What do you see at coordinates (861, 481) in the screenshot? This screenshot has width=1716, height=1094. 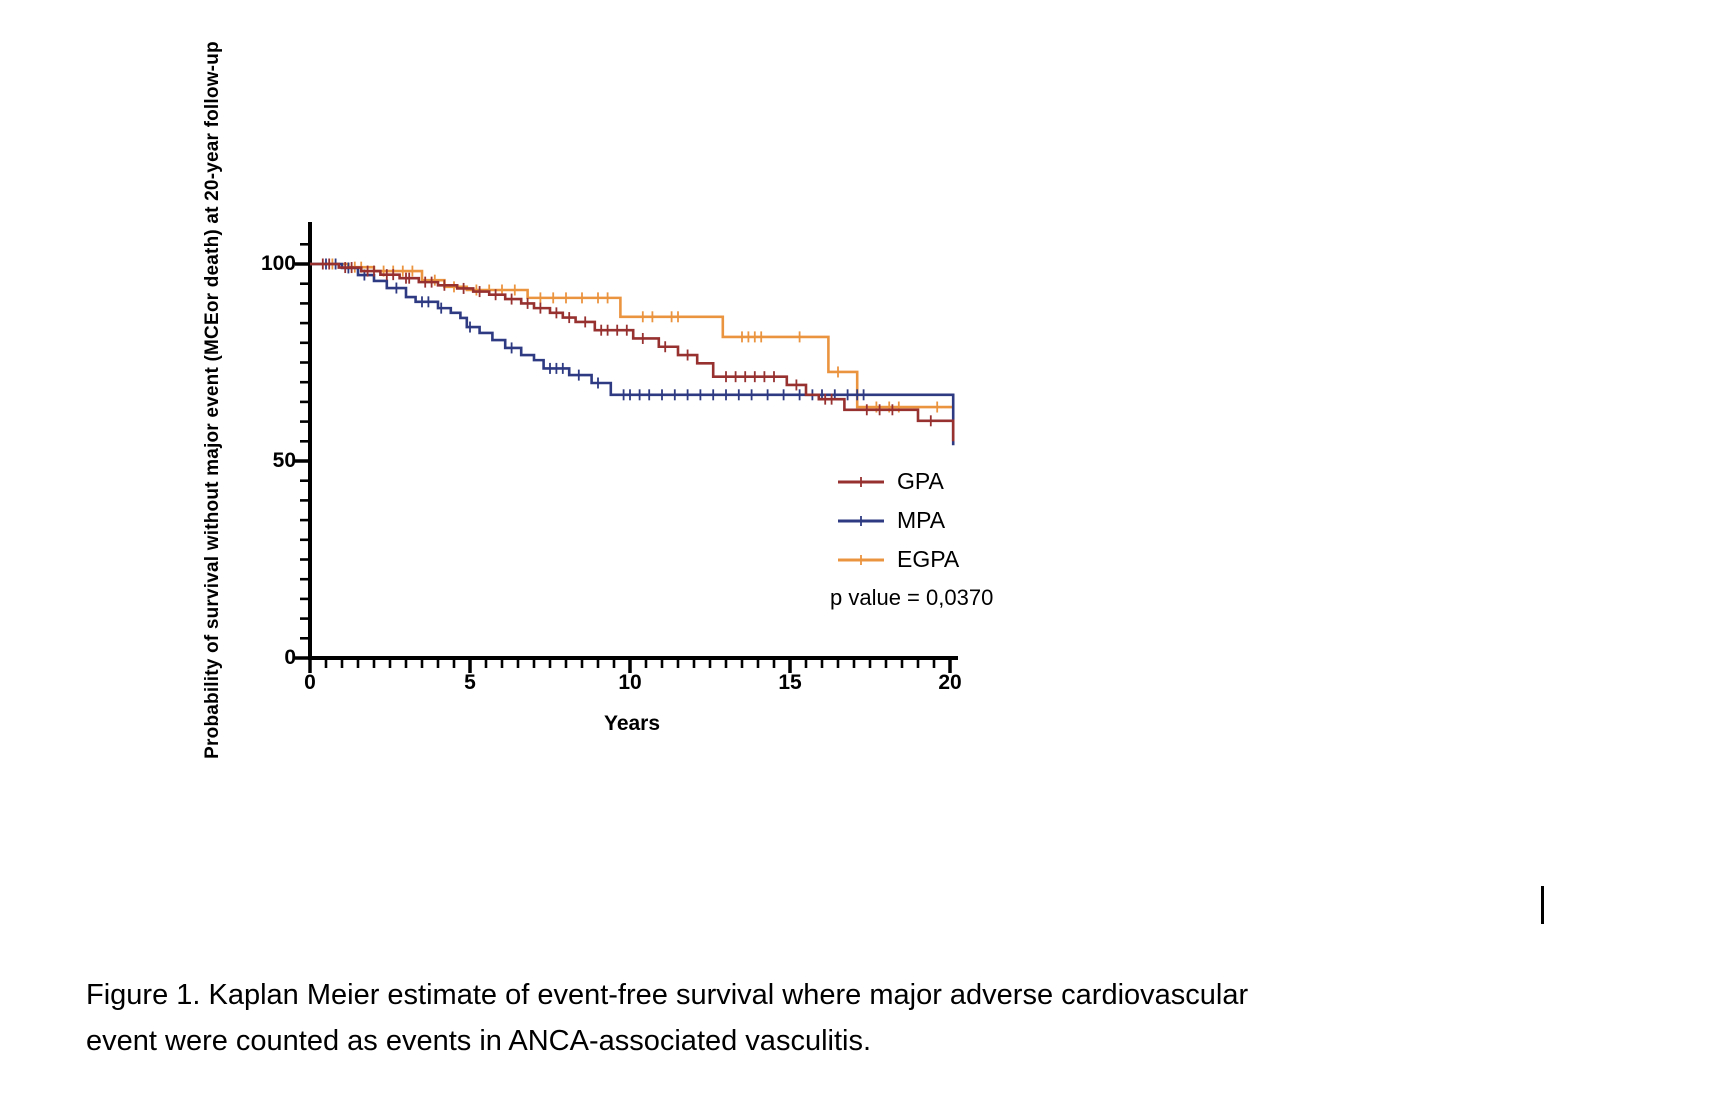 I see `legend-swatch-gpa` at bounding box center [861, 481].